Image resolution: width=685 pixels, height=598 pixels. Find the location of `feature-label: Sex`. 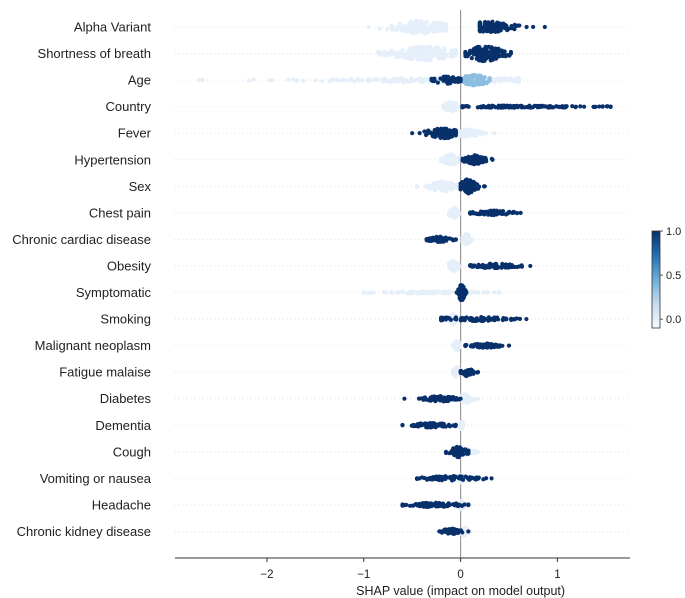

feature-label: Sex is located at coordinates (140, 186).